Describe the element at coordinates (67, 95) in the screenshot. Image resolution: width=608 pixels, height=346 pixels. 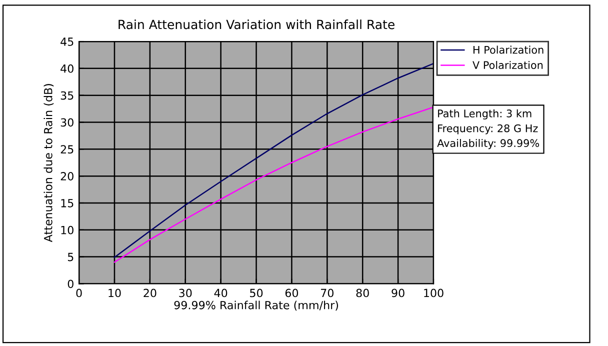
I see `y-tick-label: 35` at that location.